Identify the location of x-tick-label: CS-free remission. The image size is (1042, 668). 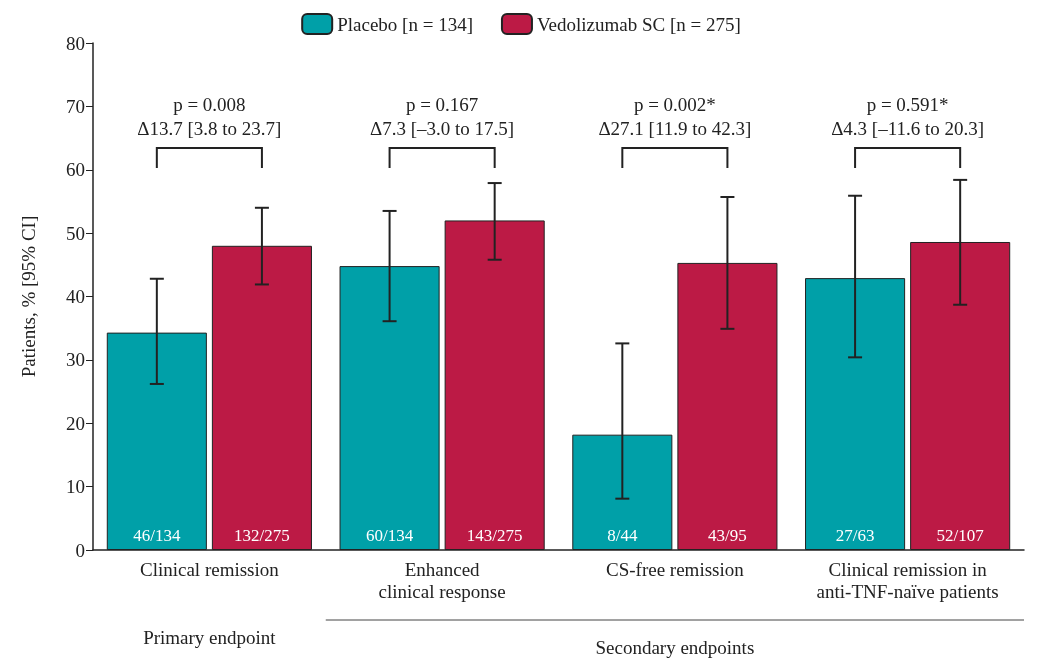
(675, 569).